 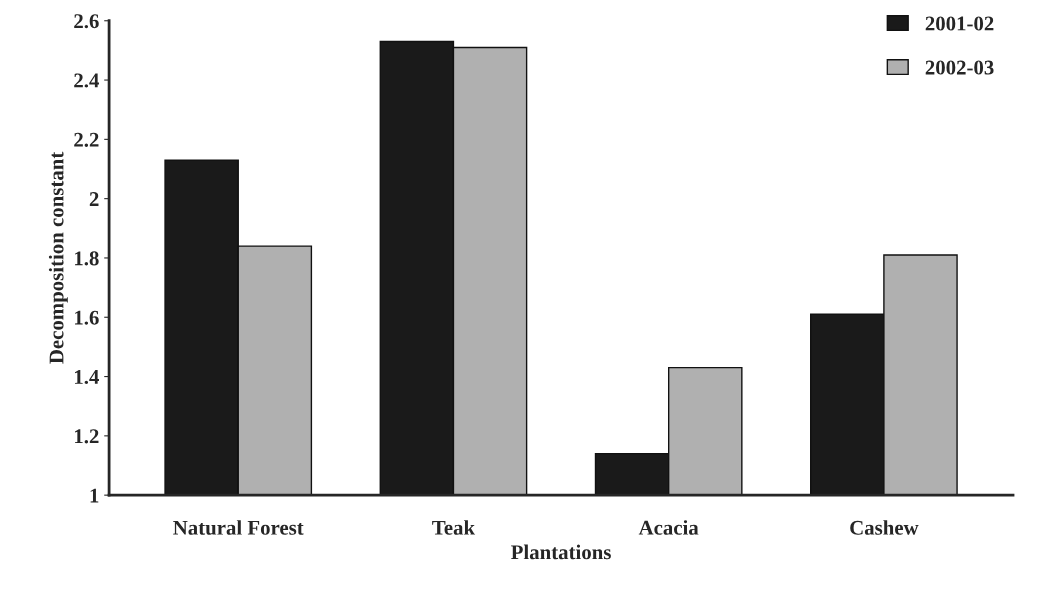 What do you see at coordinates (87, 436) in the screenshot?
I see `y-tick-label: 1.2` at bounding box center [87, 436].